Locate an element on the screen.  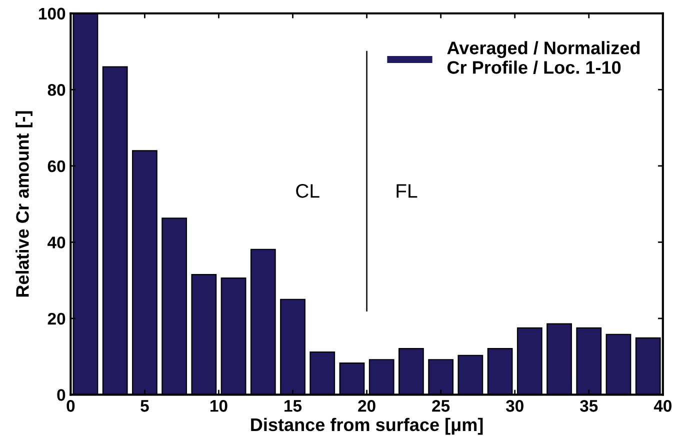
x-tick-label: 25 is located at coordinates (441, 406).